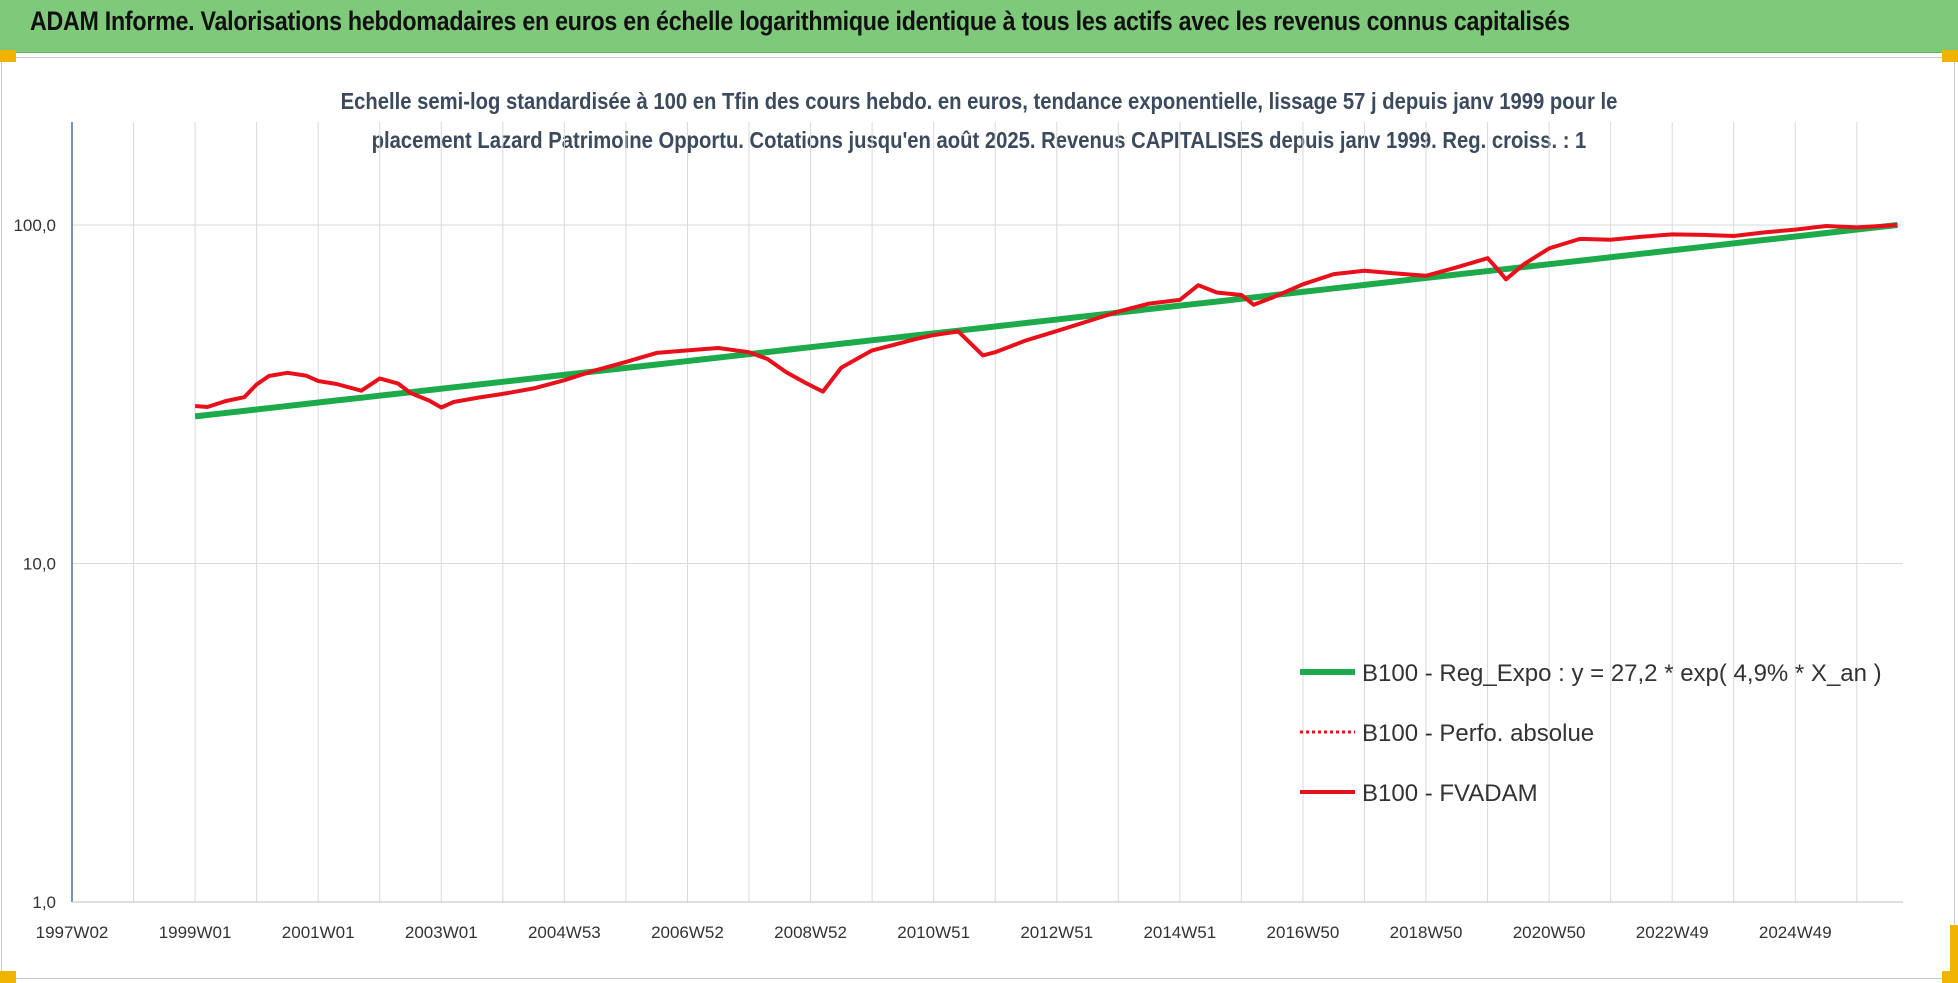 This screenshot has height=983, width=1958. Describe the element at coordinates (1672, 932) in the screenshot. I see `x-tick-label: 2022W49` at that location.